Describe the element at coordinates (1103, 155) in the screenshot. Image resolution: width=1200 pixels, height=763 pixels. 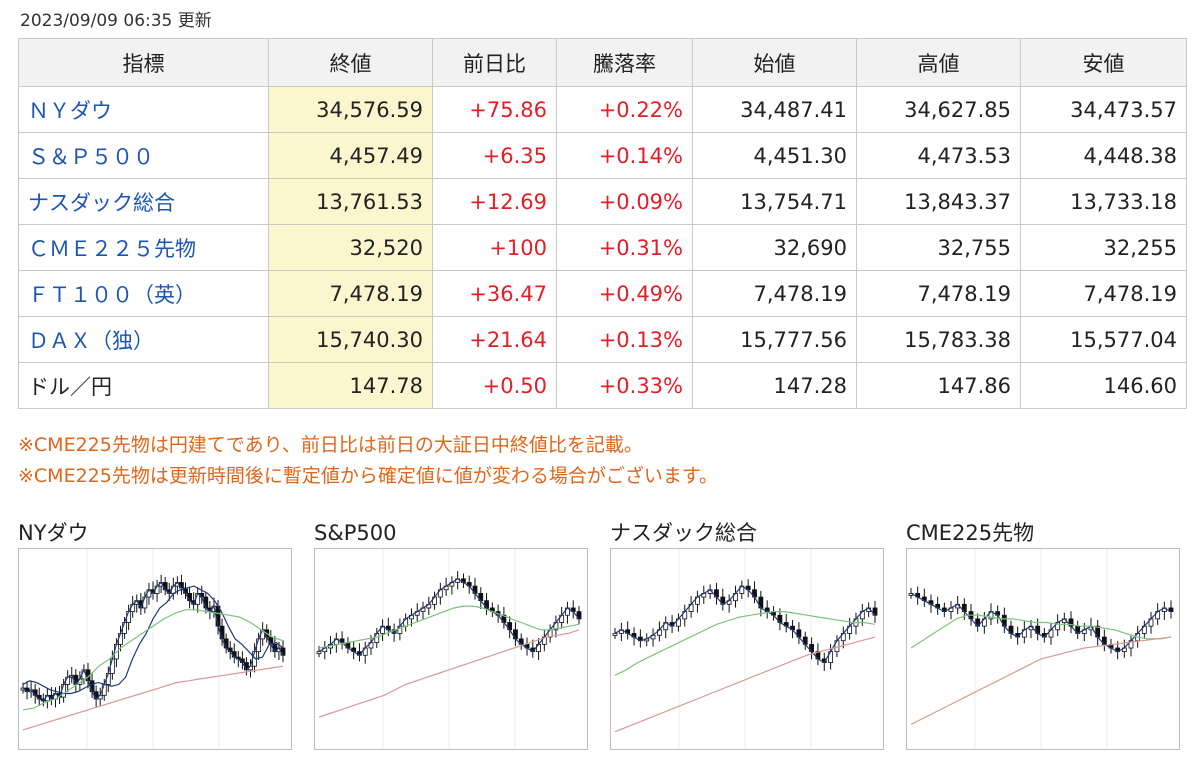
I see `low-cell: 4,448.38` at that location.